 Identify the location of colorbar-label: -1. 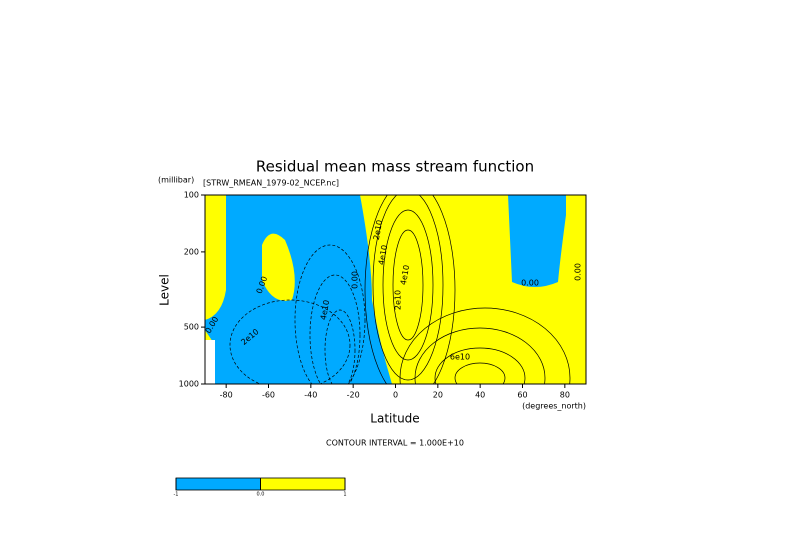
(176, 495).